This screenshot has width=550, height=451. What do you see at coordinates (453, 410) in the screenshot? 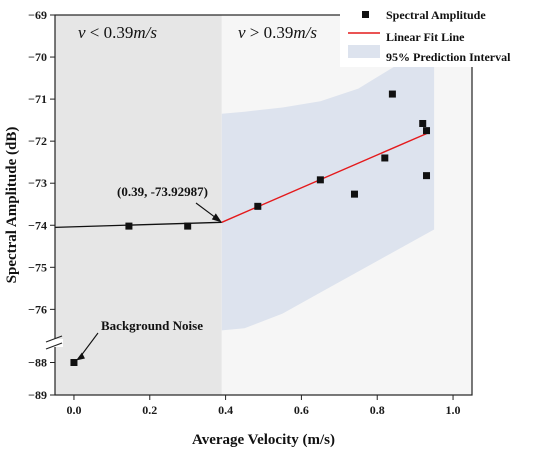
I see `x-tick-label: 1.0` at bounding box center [453, 410].